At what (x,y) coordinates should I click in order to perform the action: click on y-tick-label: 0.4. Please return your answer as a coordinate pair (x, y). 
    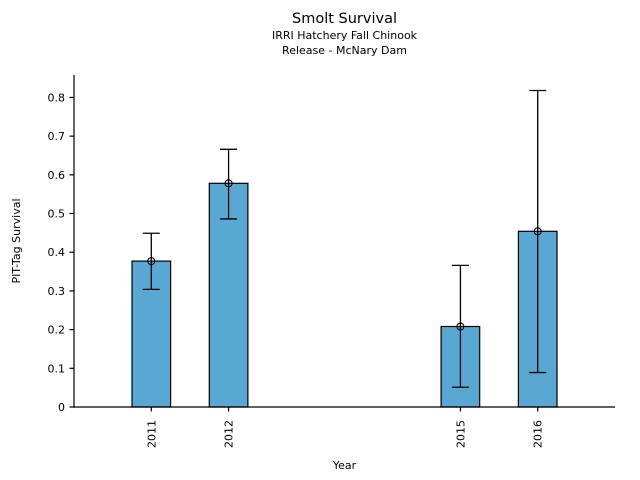
    Looking at the image, I should click on (57, 252).